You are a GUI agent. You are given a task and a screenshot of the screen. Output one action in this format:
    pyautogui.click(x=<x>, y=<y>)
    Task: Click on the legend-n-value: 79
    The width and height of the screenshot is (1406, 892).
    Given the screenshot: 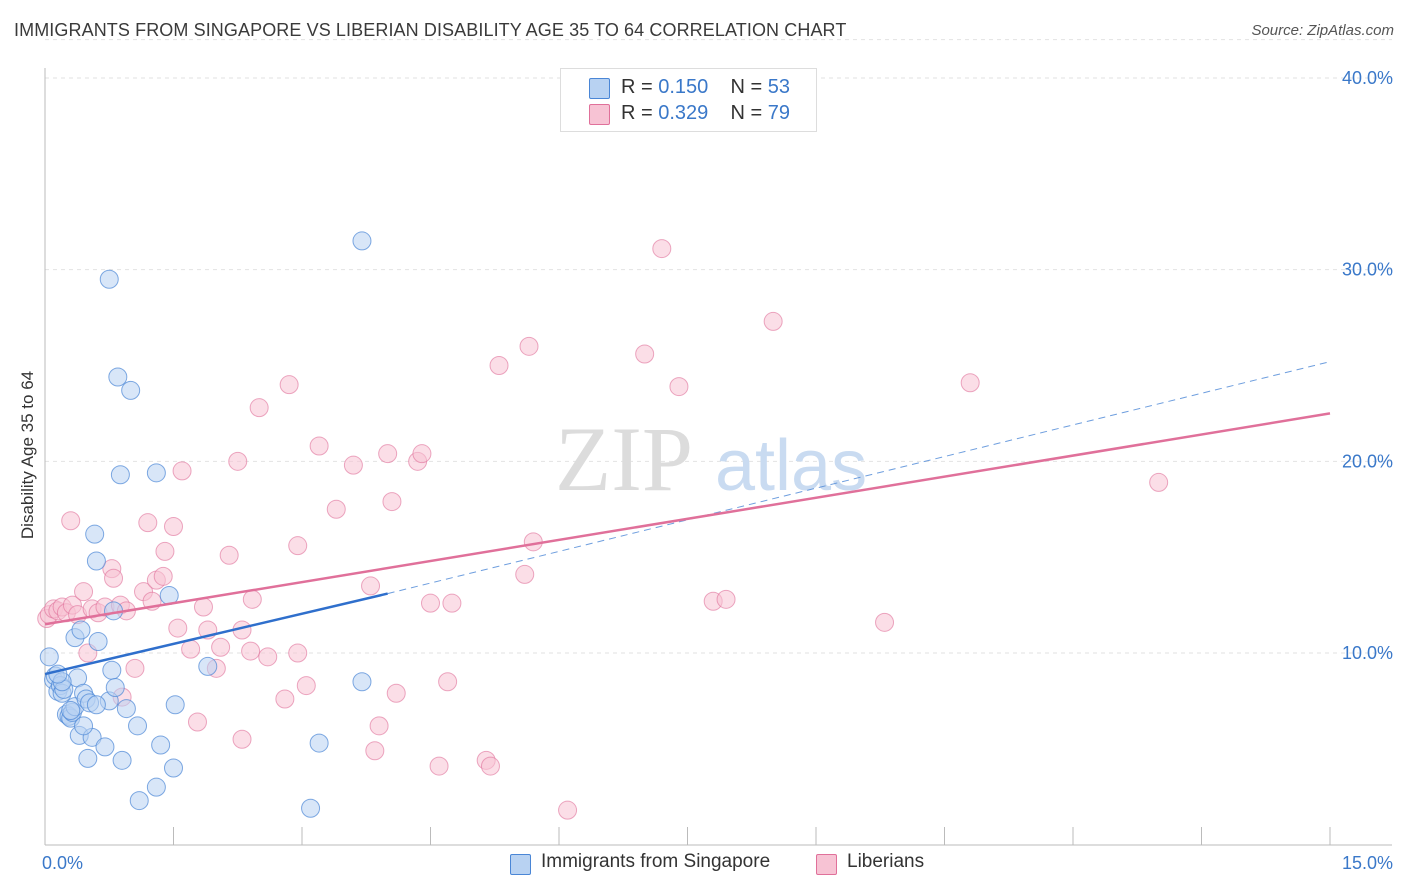 What is the action you would take?
    pyautogui.click(x=779, y=113)
    